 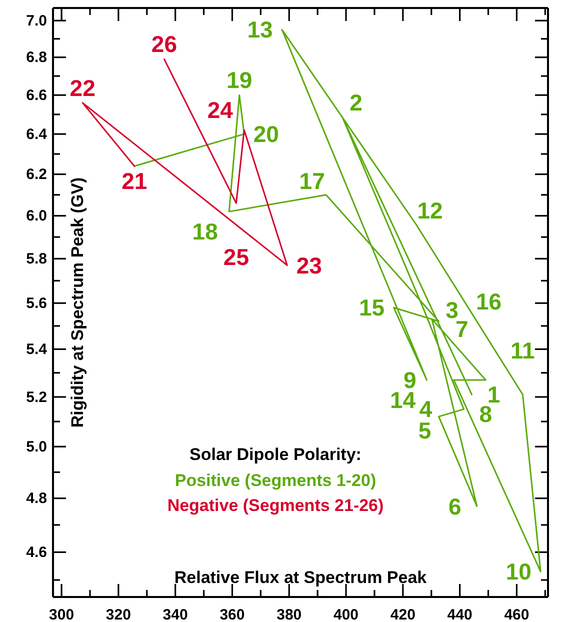 What do you see at coordinates (36, 175) in the screenshot?
I see `y-tick-label: 6.2` at bounding box center [36, 175].